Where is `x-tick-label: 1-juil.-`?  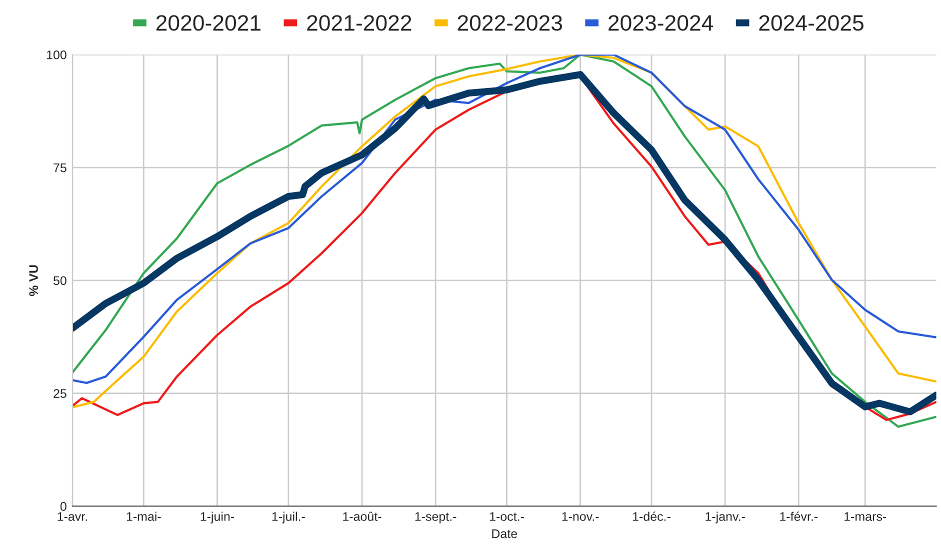 x-tick-label: 1-juil.- is located at coordinates (288, 518).